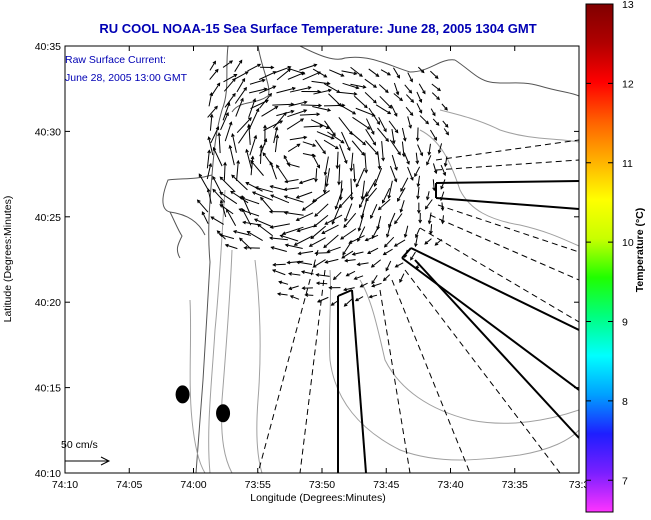 This screenshot has width=651, height=520. What do you see at coordinates (628, 84) in the screenshot?
I see `colorbar-tick-label: 12` at bounding box center [628, 84].